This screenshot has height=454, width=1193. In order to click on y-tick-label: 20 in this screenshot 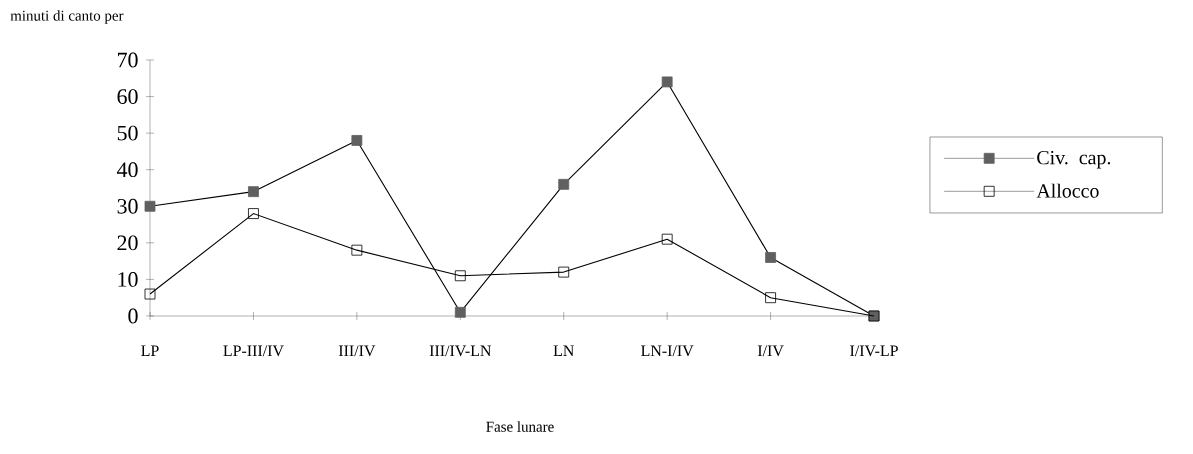, I will do `click(127, 243)`.